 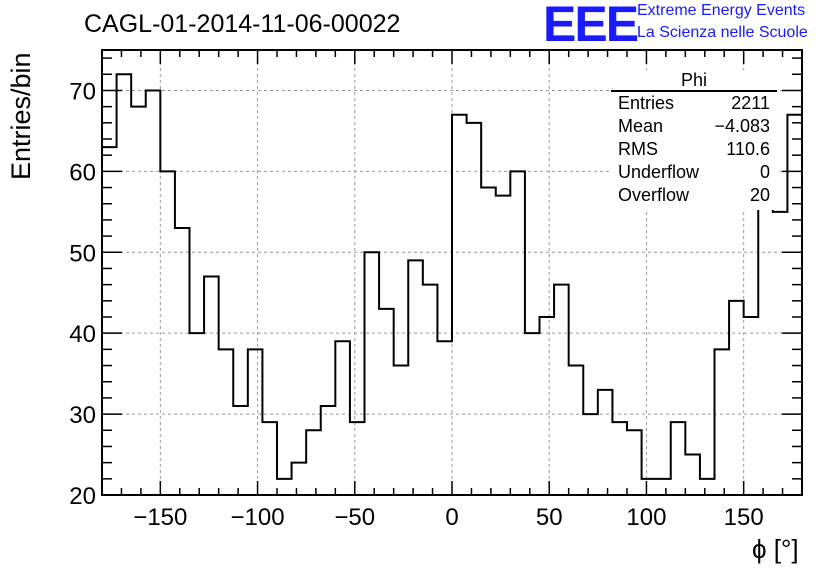 I want to click on x-tick-label: 150, so click(x=744, y=517).